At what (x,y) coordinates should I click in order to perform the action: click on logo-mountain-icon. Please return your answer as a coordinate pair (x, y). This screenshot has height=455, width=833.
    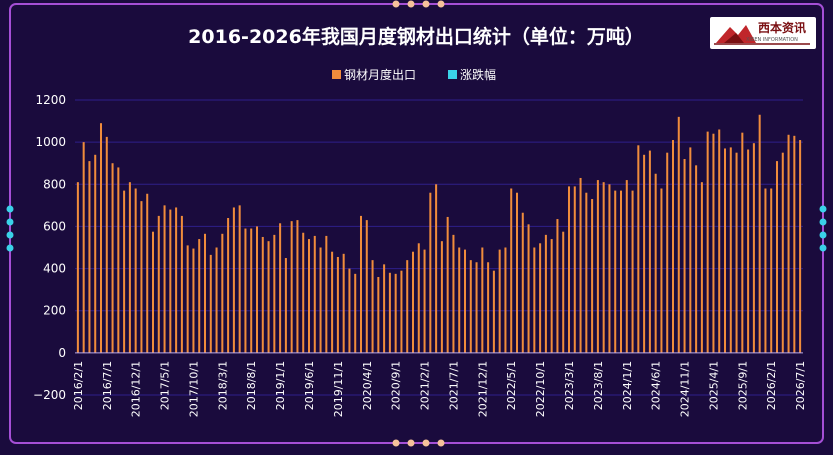
    Looking at the image, I should click on (762, 35).